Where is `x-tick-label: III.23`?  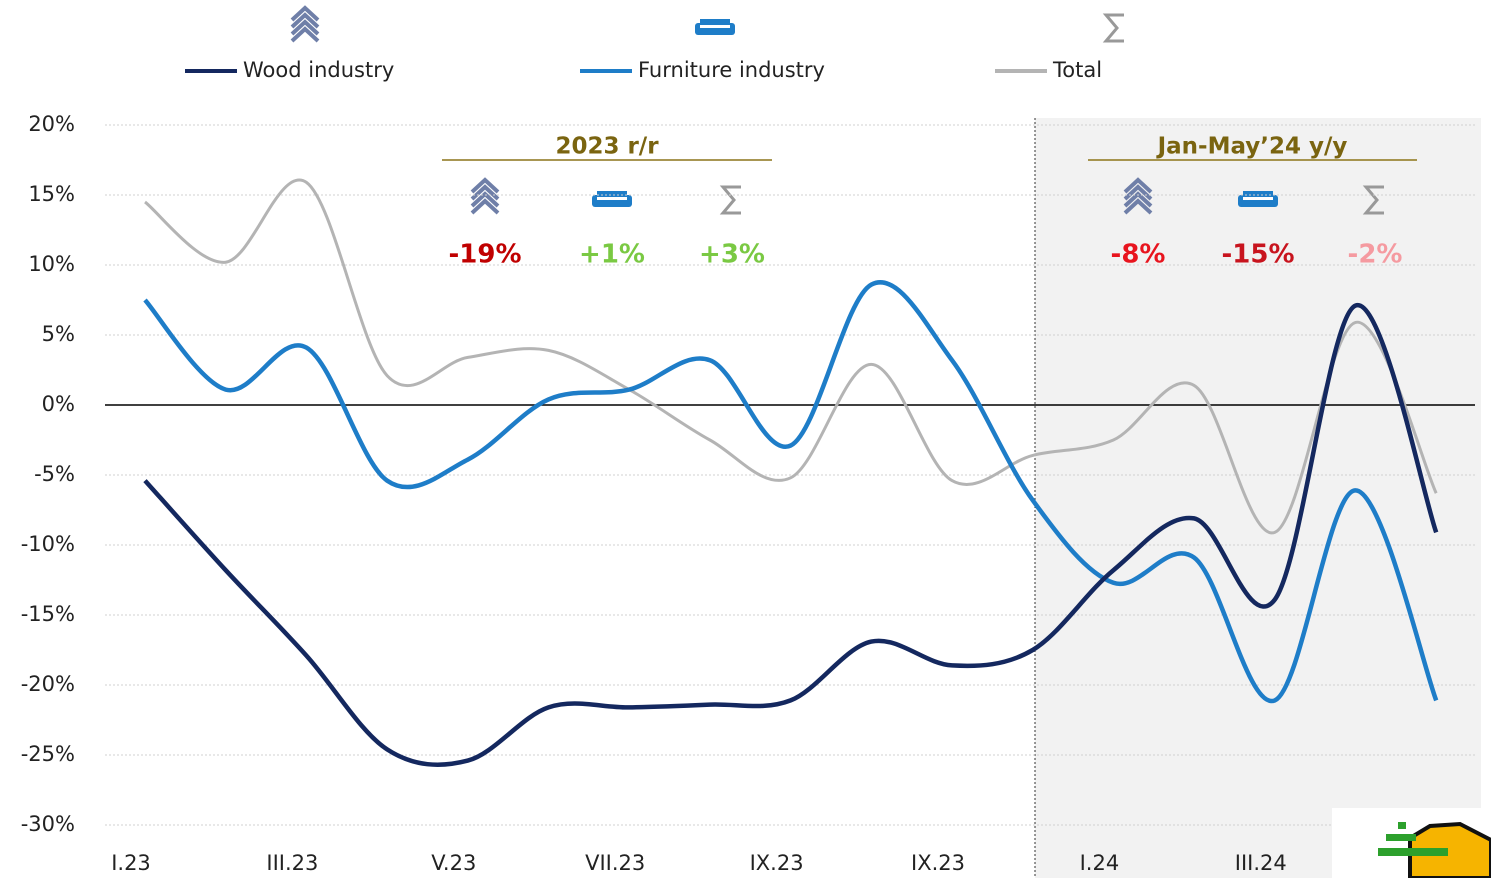 x-tick-label: III.23 is located at coordinates (292, 863).